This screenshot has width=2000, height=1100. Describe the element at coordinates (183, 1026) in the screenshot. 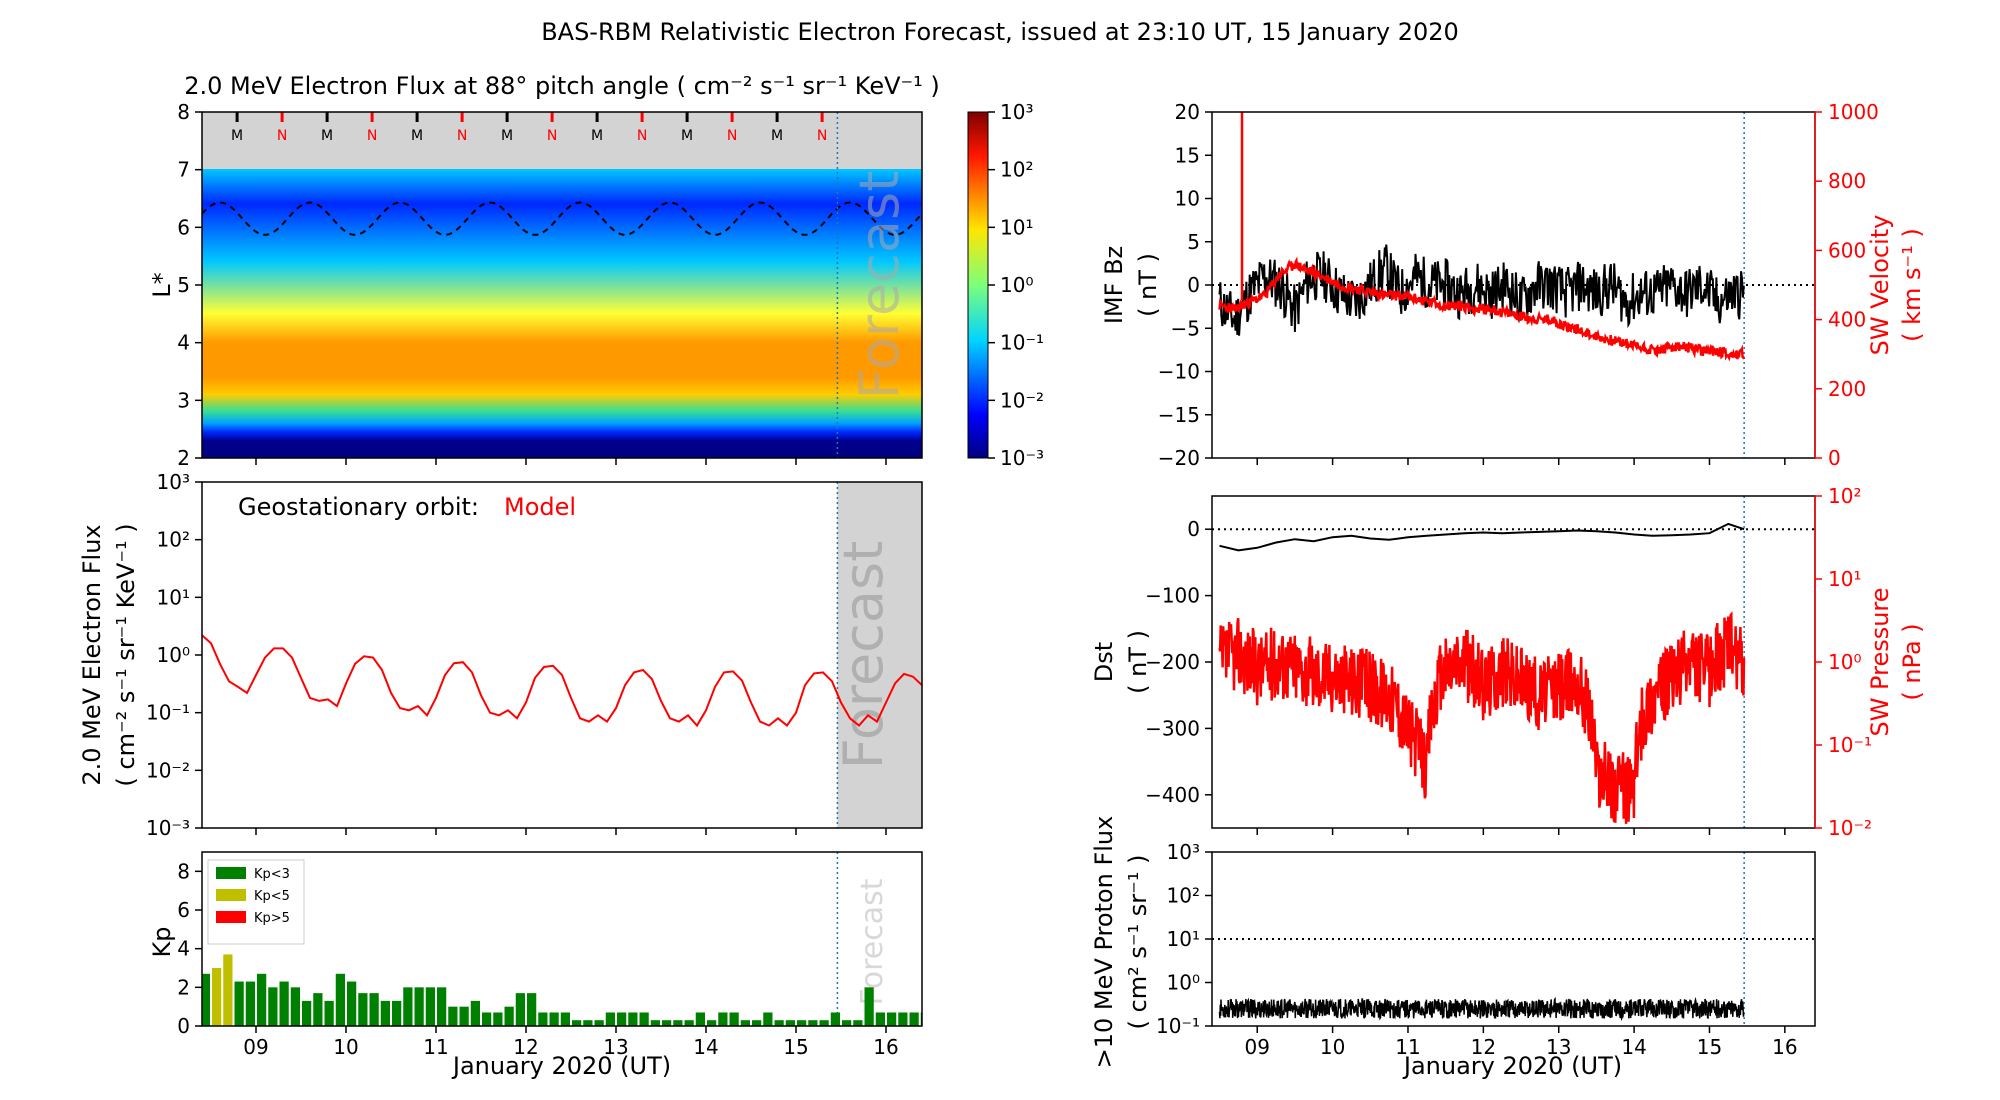

I see `kp-y-tick-label: 0` at that location.